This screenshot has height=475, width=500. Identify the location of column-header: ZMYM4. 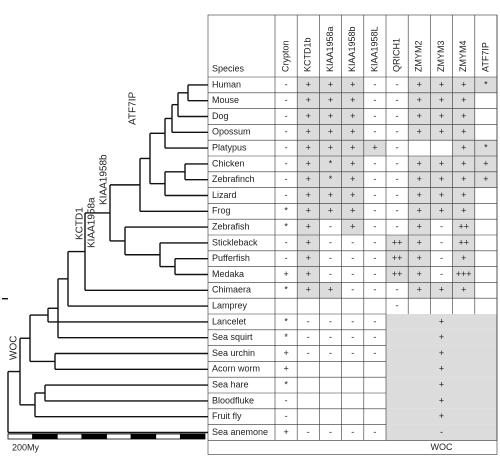
(463, 57).